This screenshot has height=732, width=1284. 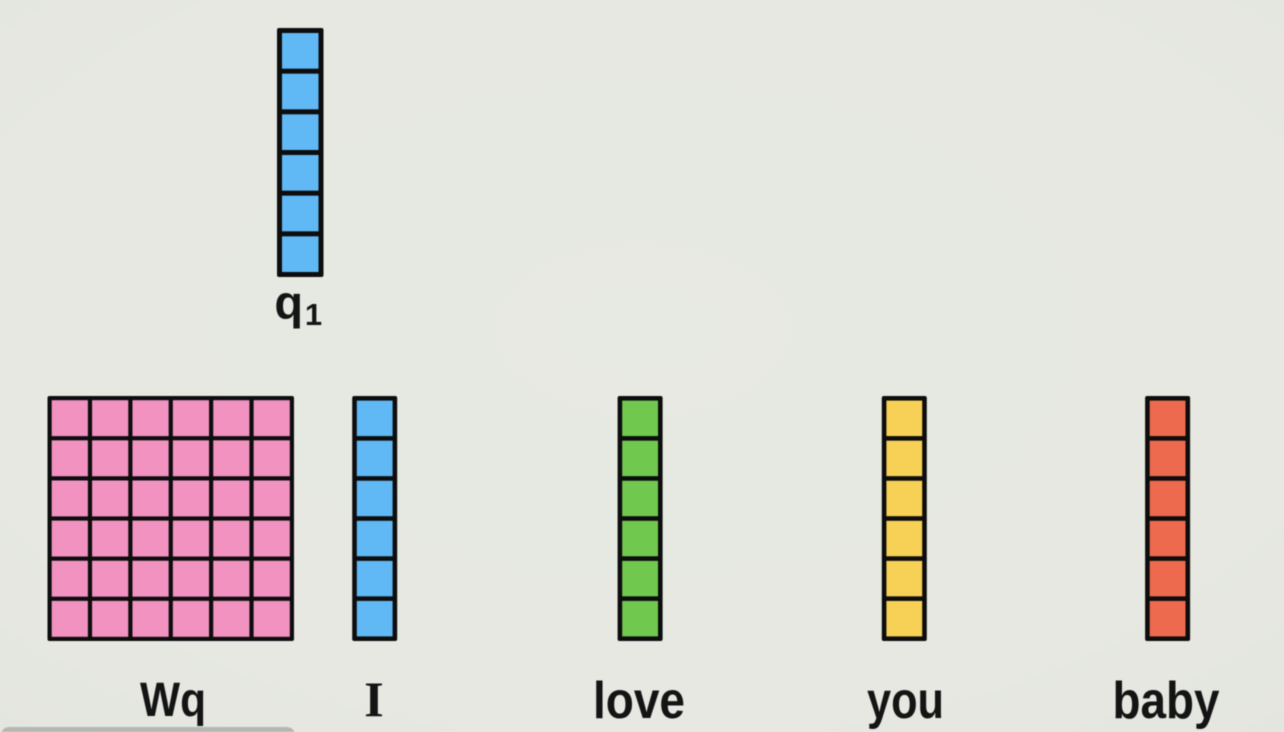 I want to click on svg-text: I, so click(x=373, y=699).